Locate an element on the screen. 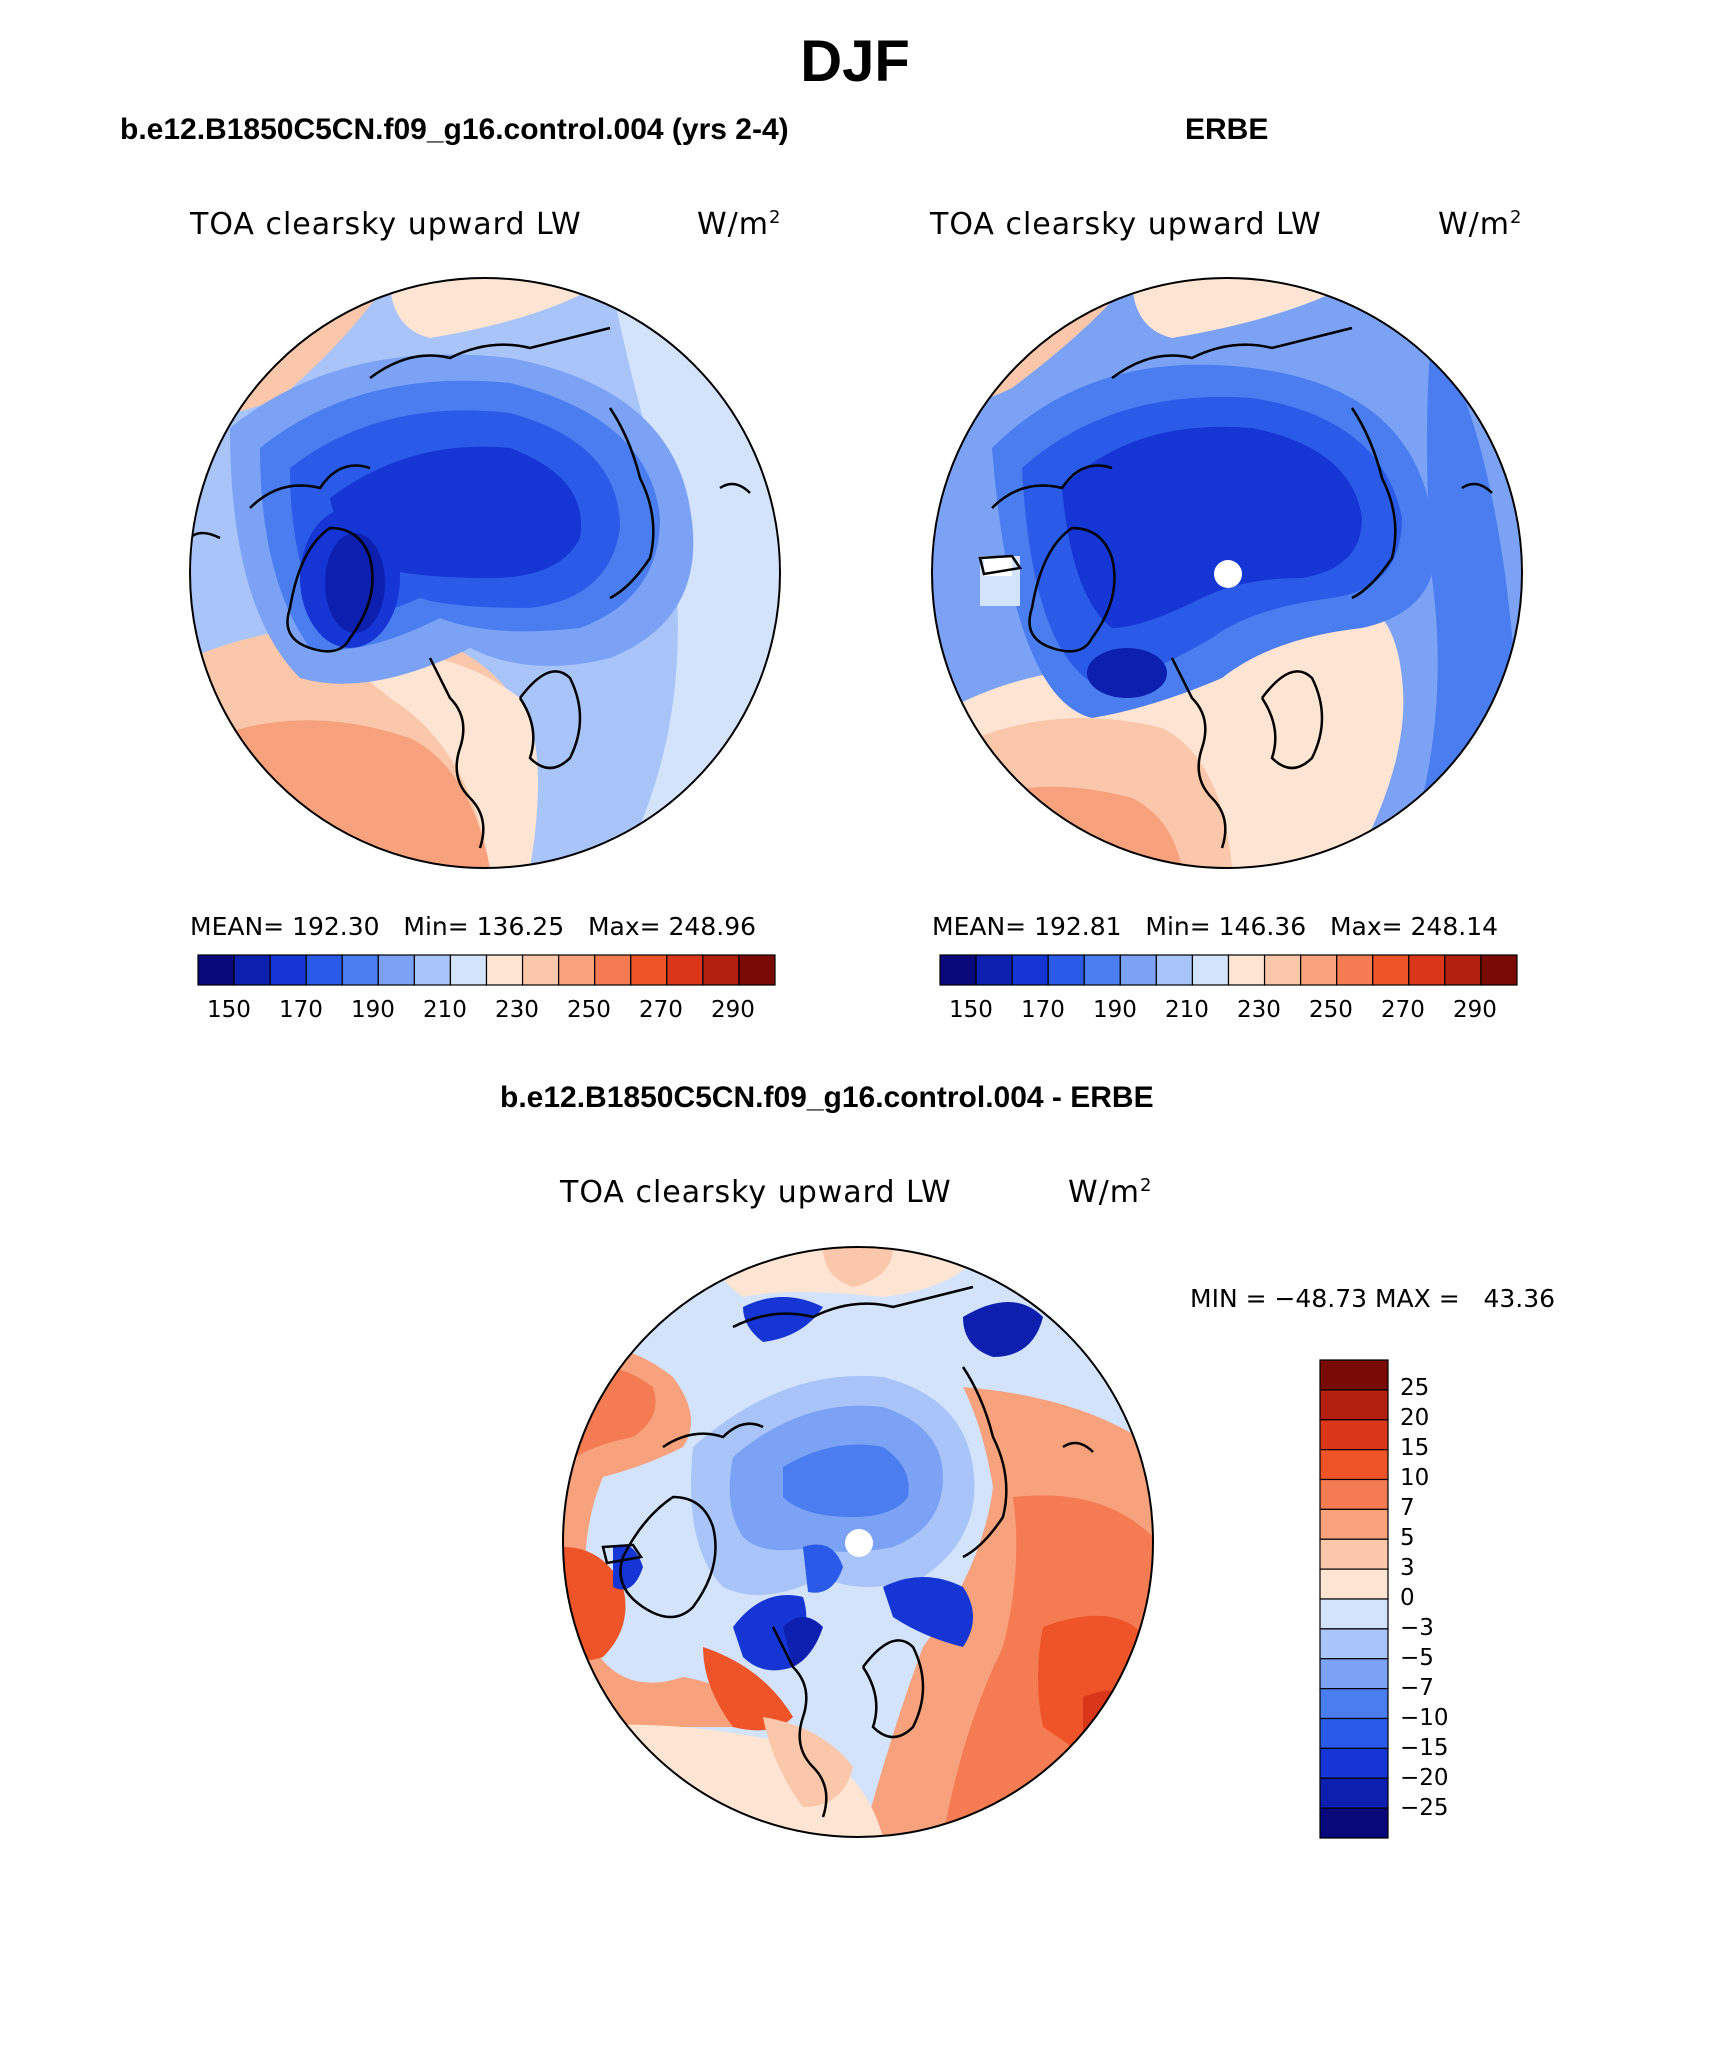 This screenshot has height=2061, width=1710. stats-model: MEAN= 192.30 Min= 136.25 Max= 248.96 is located at coordinates (473, 926).